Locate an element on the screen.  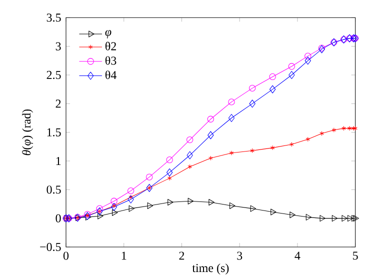
x-tick-label: 4 is located at coordinates (297, 256).